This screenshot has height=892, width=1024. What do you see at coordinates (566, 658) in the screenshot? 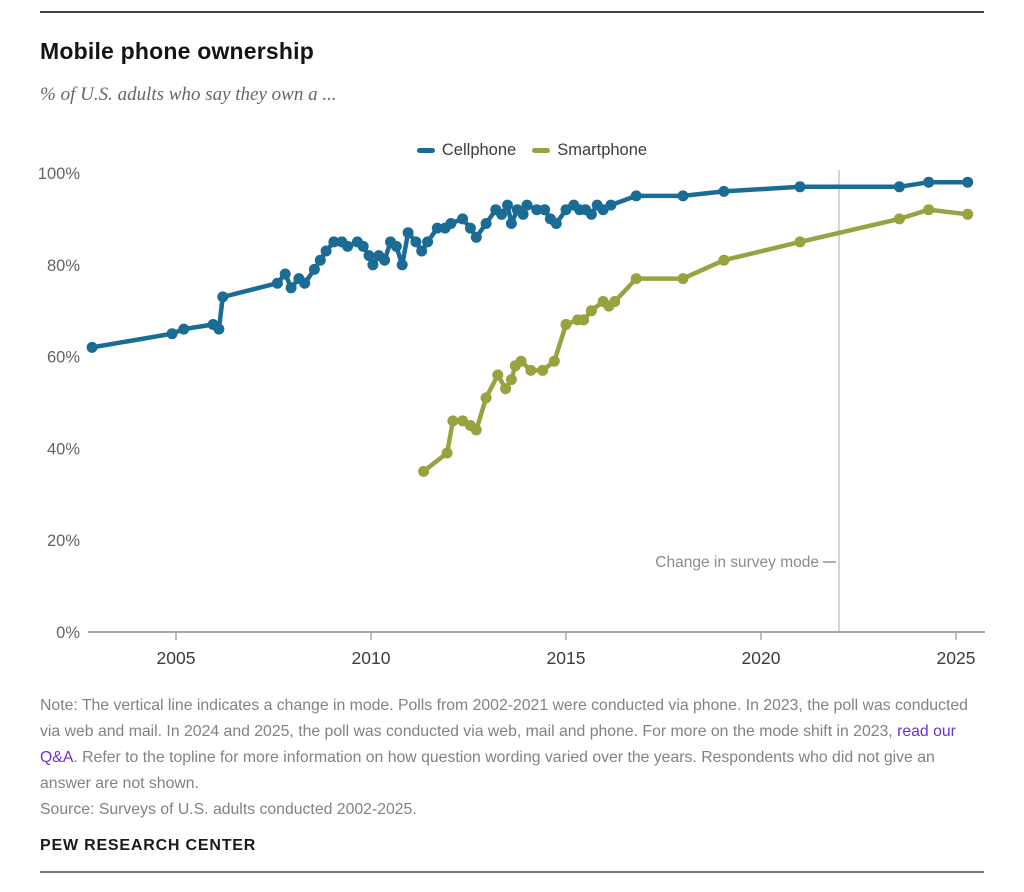
I see `x-tick-label: 2015` at bounding box center [566, 658].